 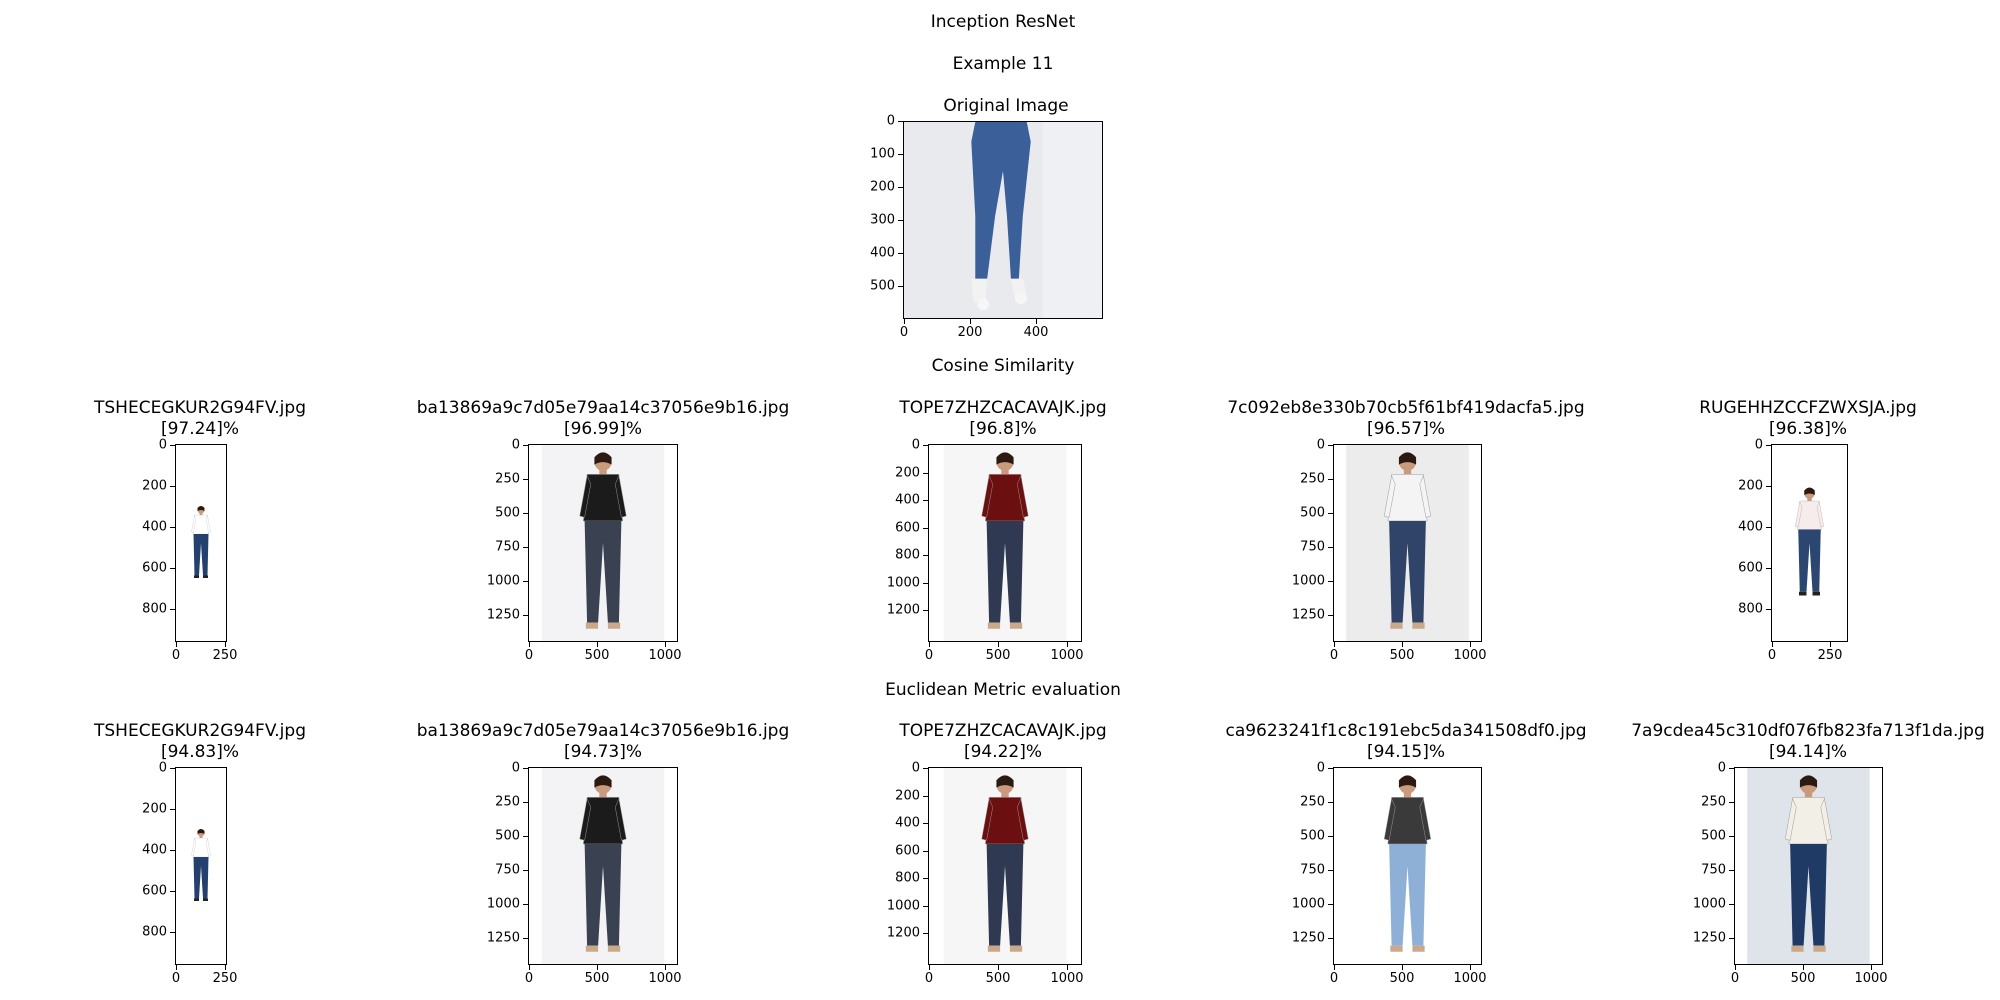 I want to click on original-image-frame, so click(x=1003, y=220).